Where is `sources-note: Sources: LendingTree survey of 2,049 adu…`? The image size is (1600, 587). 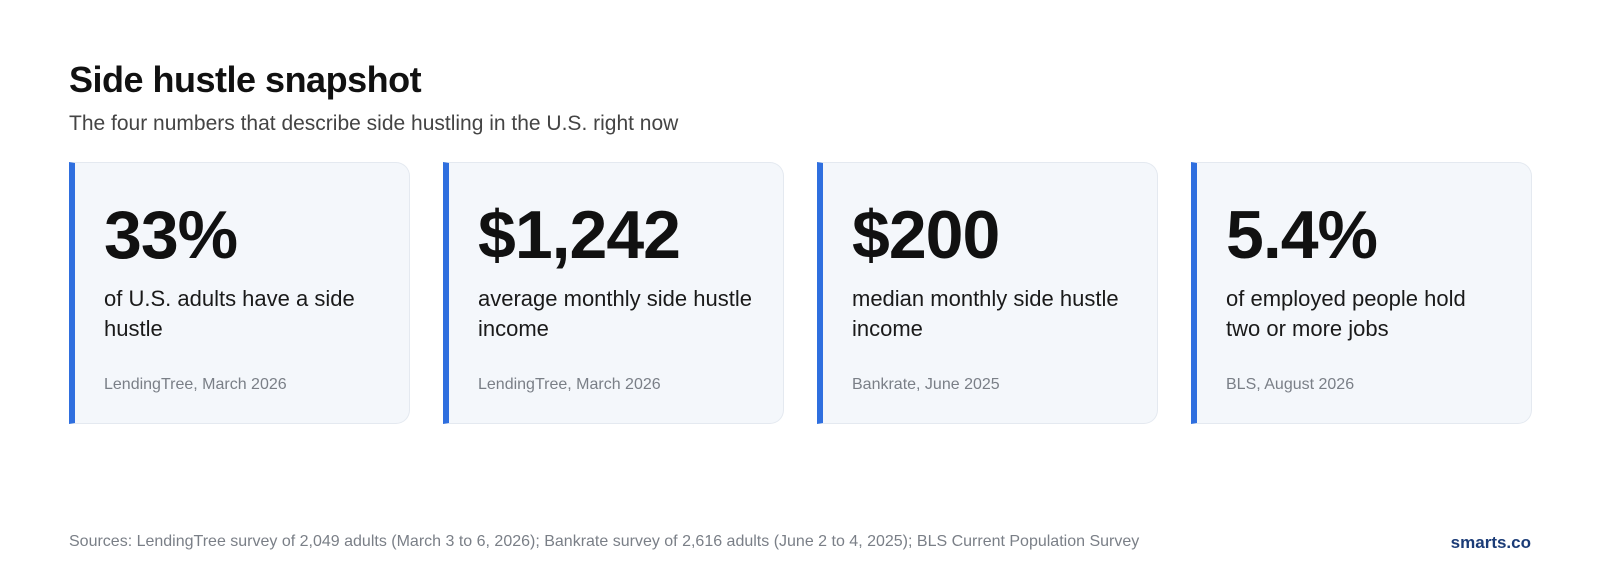 sources-note: Sources: LendingTree survey of 2,049 adu… is located at coordinates (604, 541).